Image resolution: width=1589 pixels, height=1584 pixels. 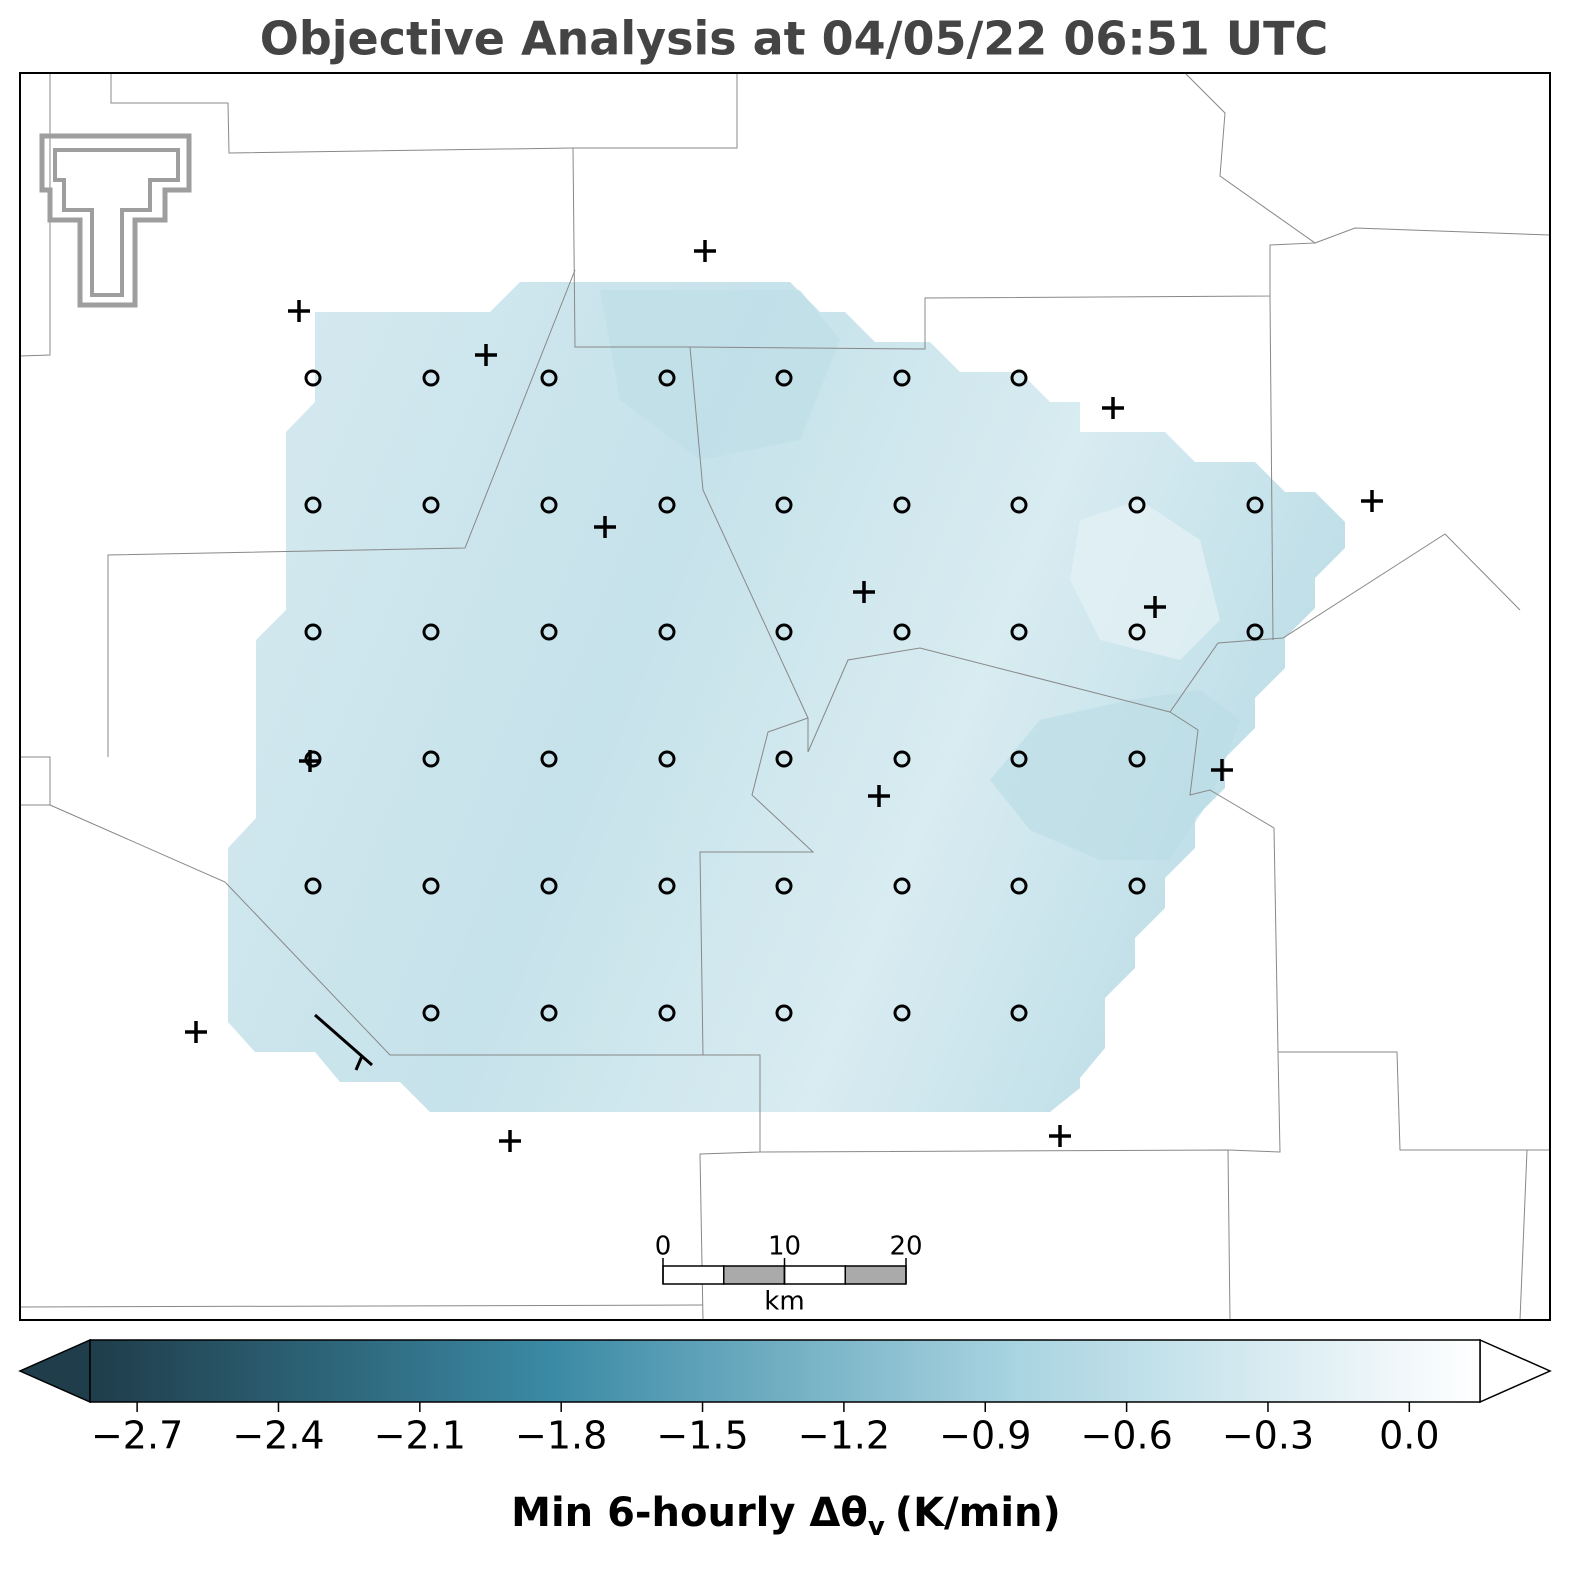 I want to click on colorbar-label-unit: (K/min), so click(x=978, y=1513).